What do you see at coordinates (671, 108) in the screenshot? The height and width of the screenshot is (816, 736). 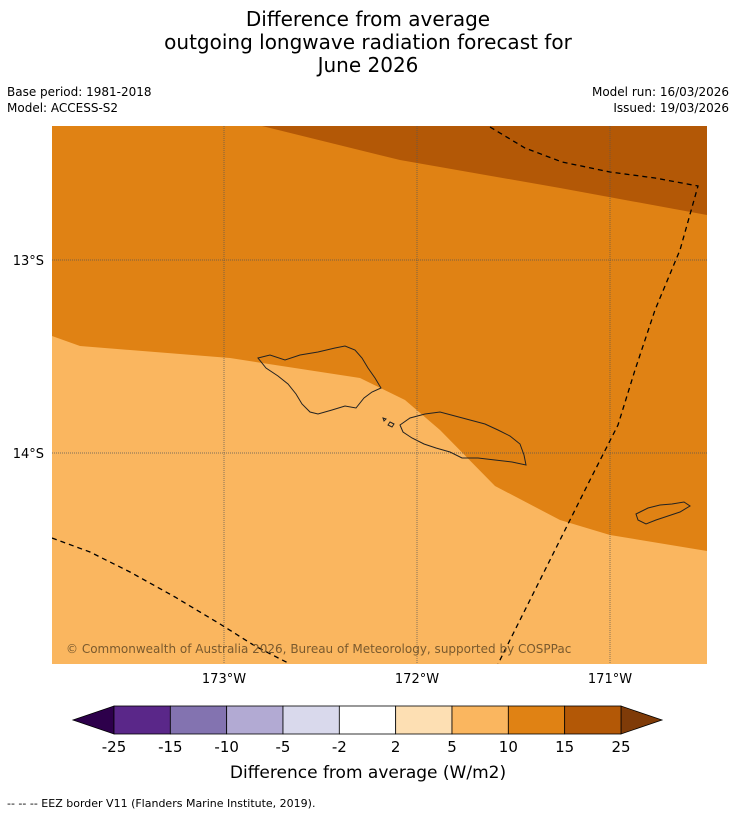 I see `issued-date: Issued: 19/03/2026` at bounding box center [671, 108].